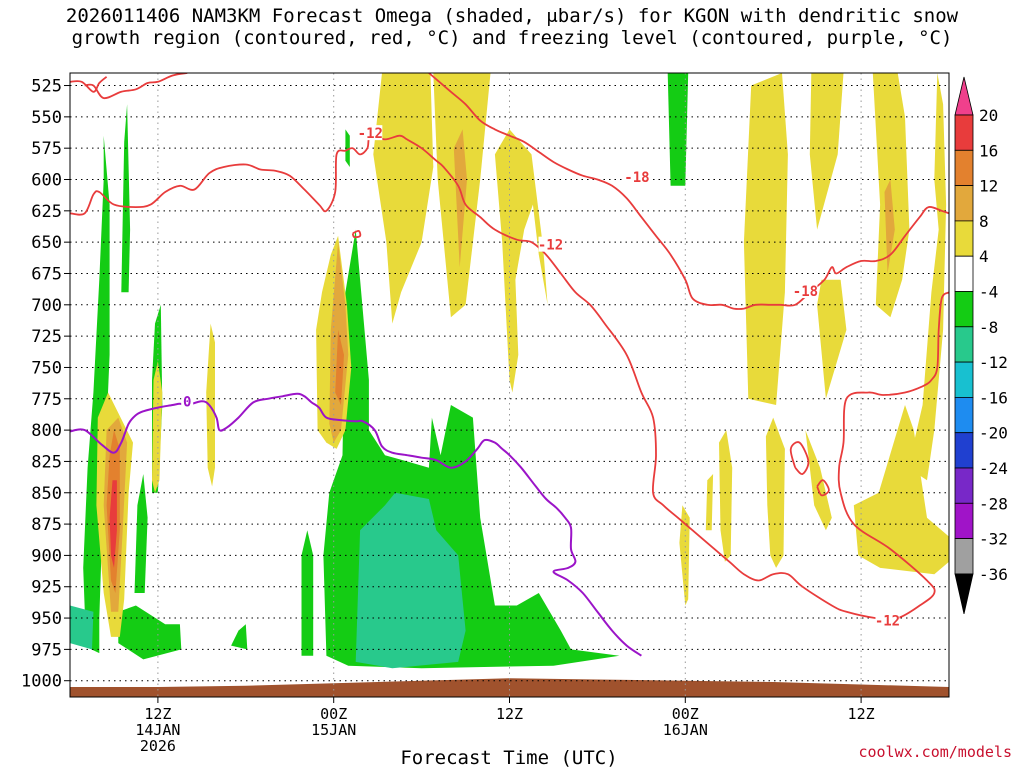 The image size is (1024, 768). What do you see at coordinates (46, 181) in the screenshot?
I see `y-tick-label: 600` at bounding box center [46, 181].